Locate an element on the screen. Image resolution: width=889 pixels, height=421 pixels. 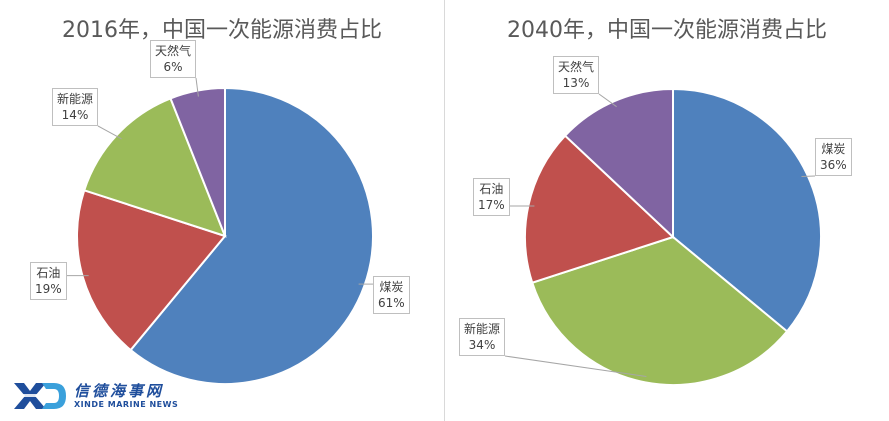
panel-divider is located at coordinates (444, 210).